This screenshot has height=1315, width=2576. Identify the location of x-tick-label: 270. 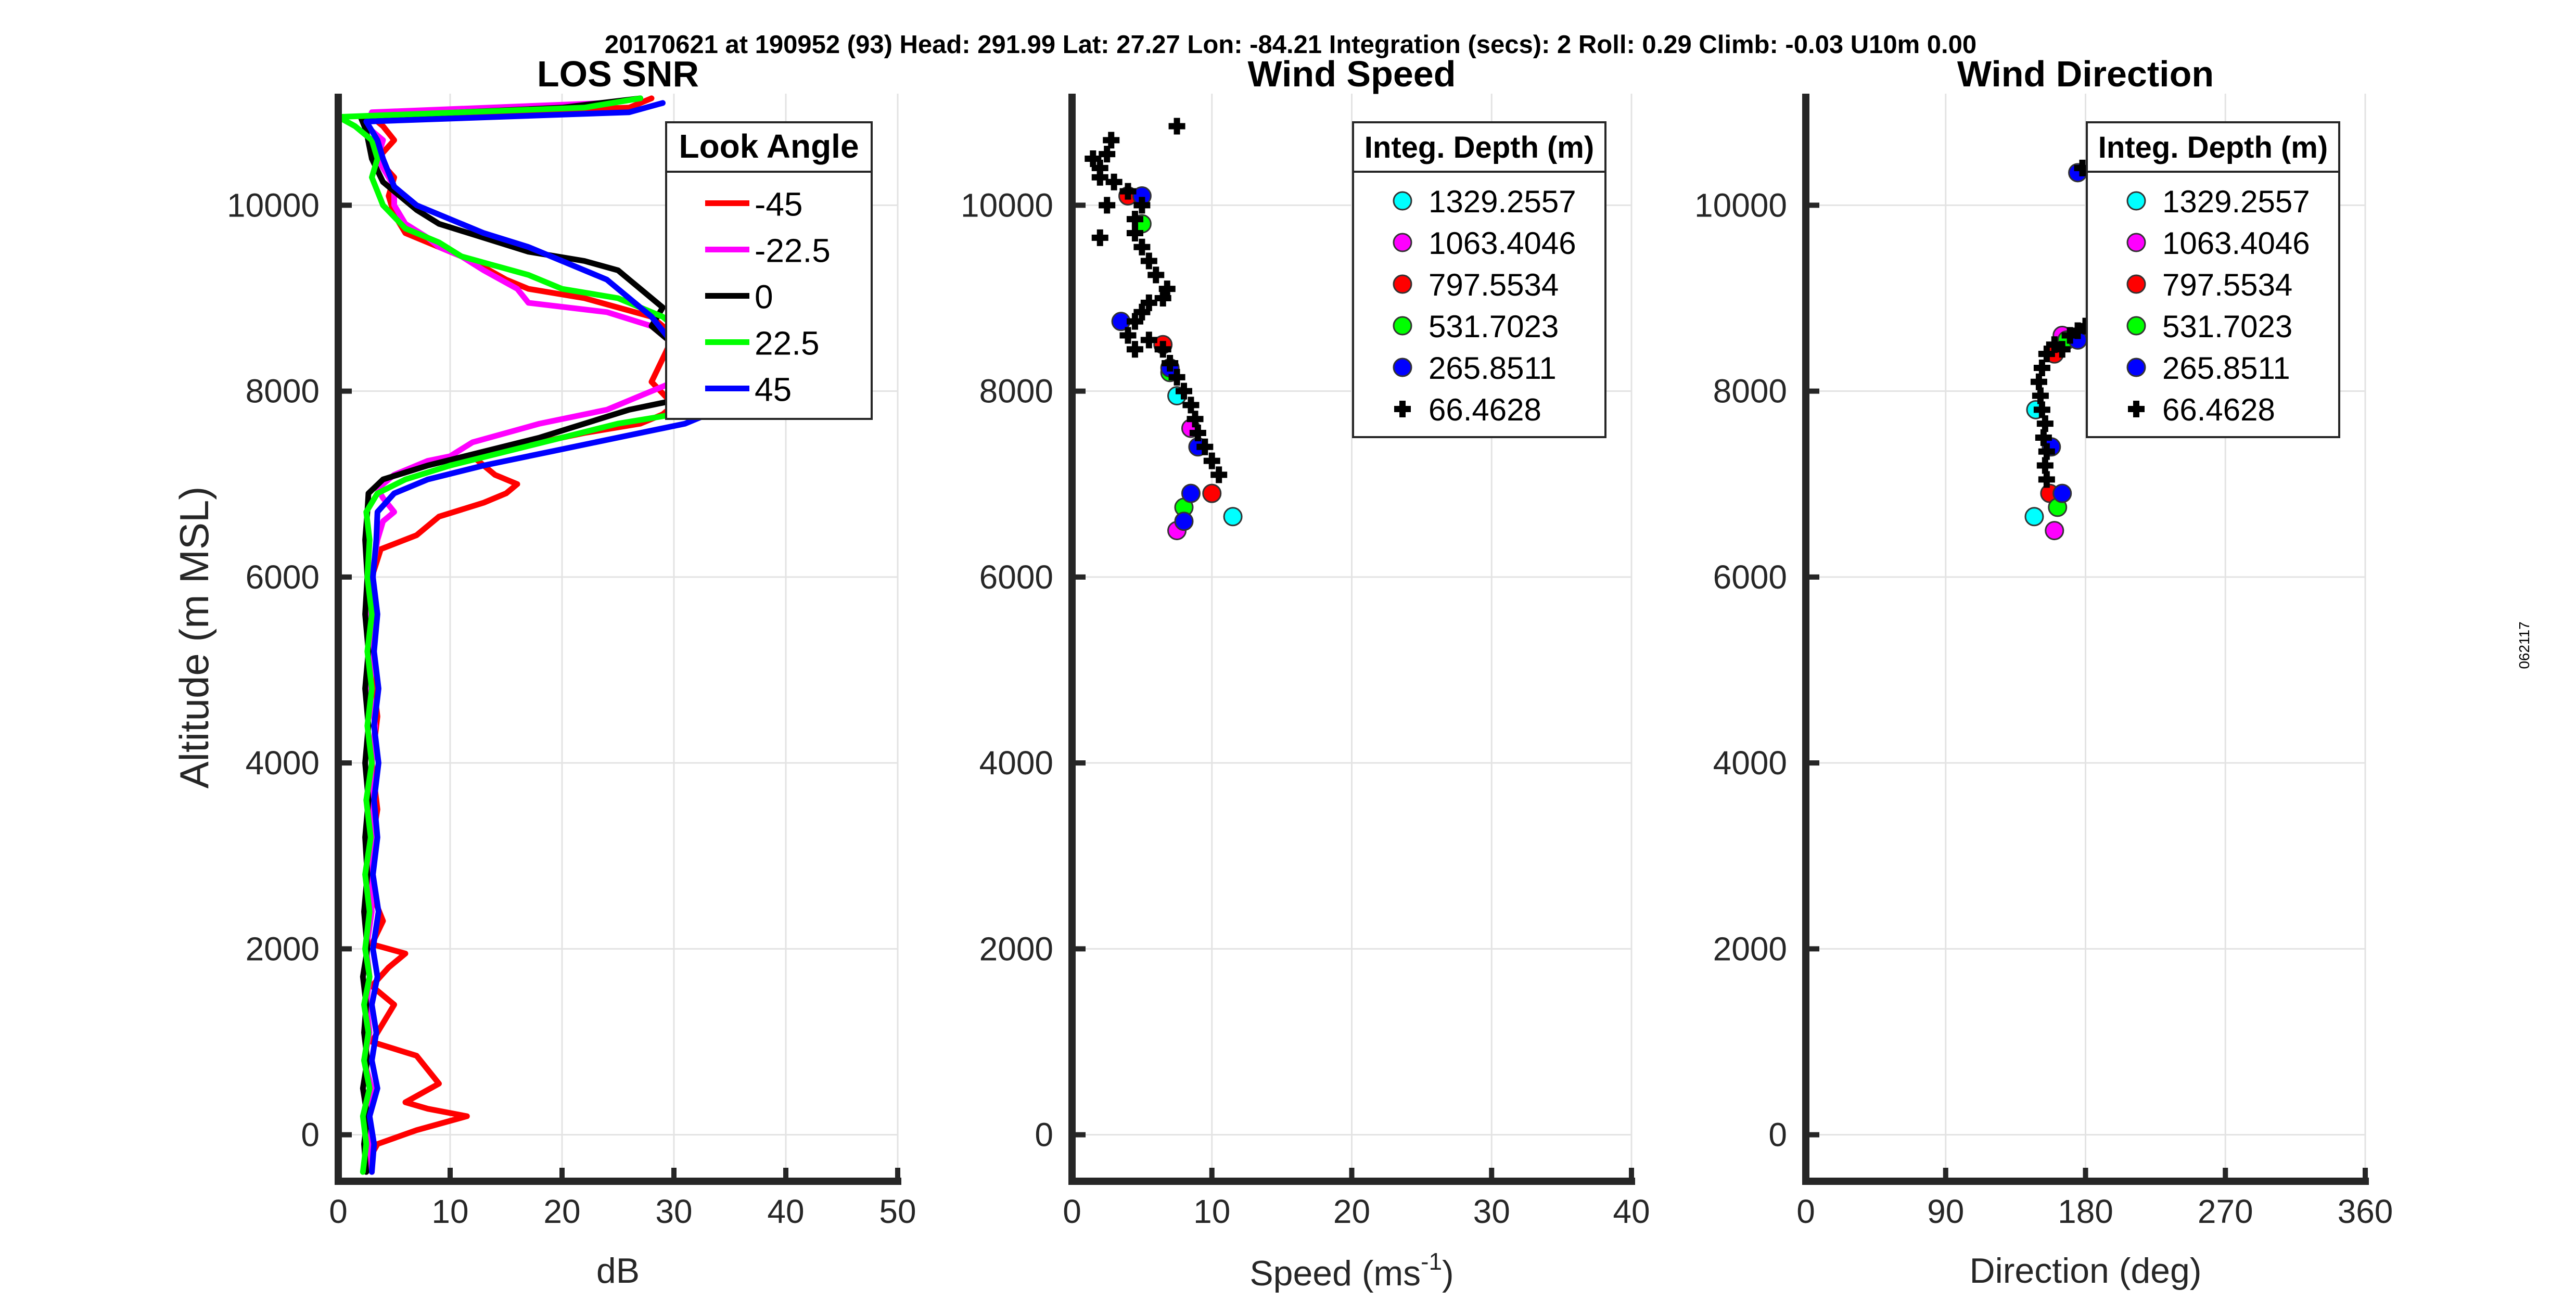
(2225, 1211).